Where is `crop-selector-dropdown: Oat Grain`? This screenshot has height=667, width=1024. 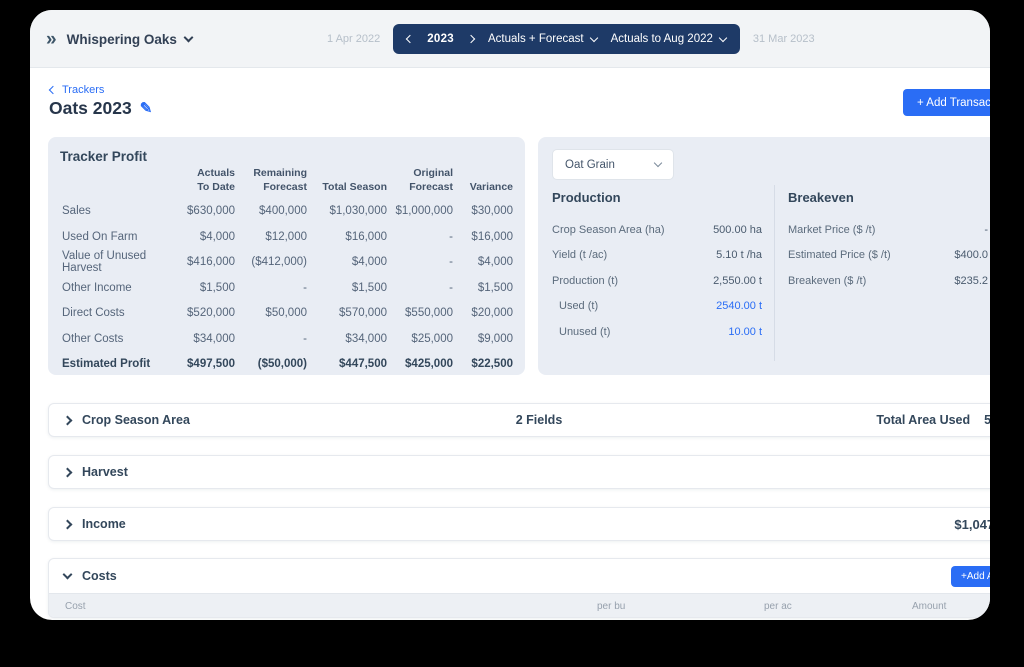
crop-selector-dropdown: Oat Grain is located at coordinates (613, 164).